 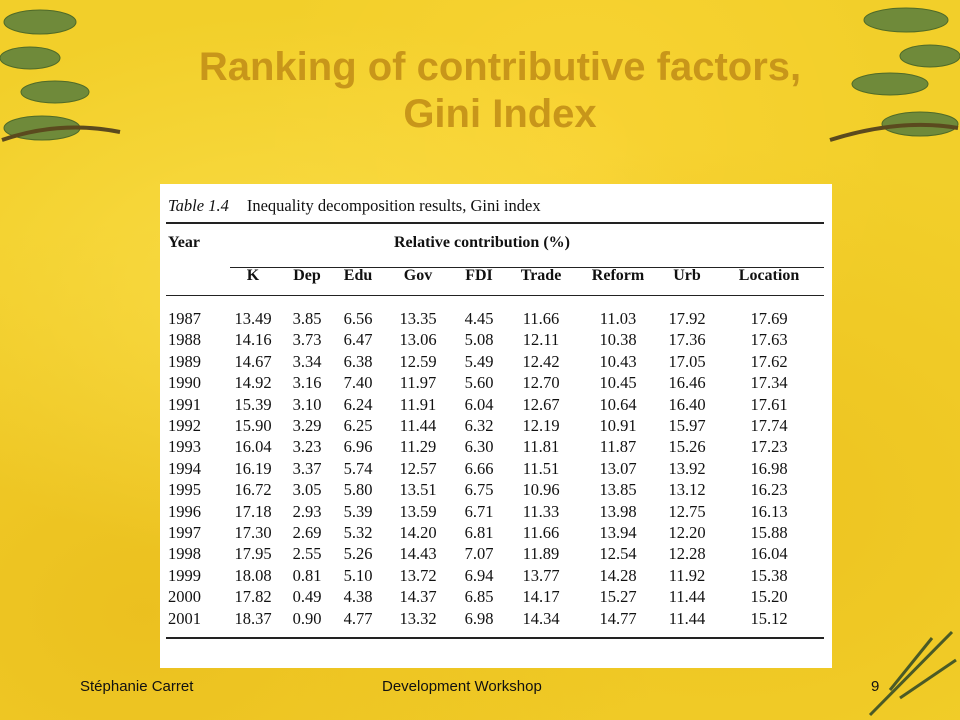 What do you see at coordinates (253, 533) in the screenshot?
I see `value-cell: 17.30` at bounding box center [253, 533].